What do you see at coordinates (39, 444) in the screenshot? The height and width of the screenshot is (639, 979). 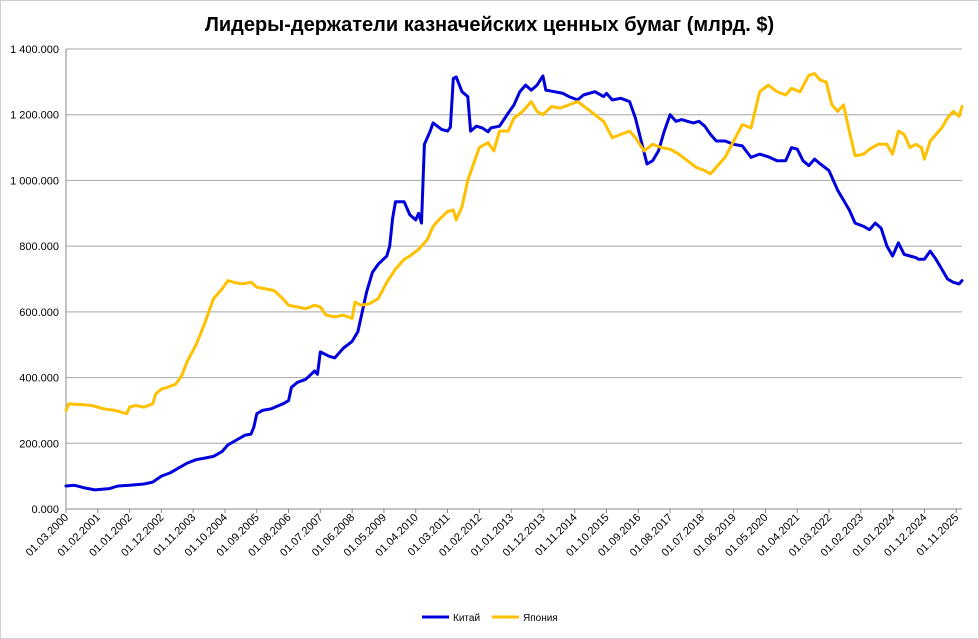 I see `y-tick-label: 200.000` at bounding box center [39, 444].